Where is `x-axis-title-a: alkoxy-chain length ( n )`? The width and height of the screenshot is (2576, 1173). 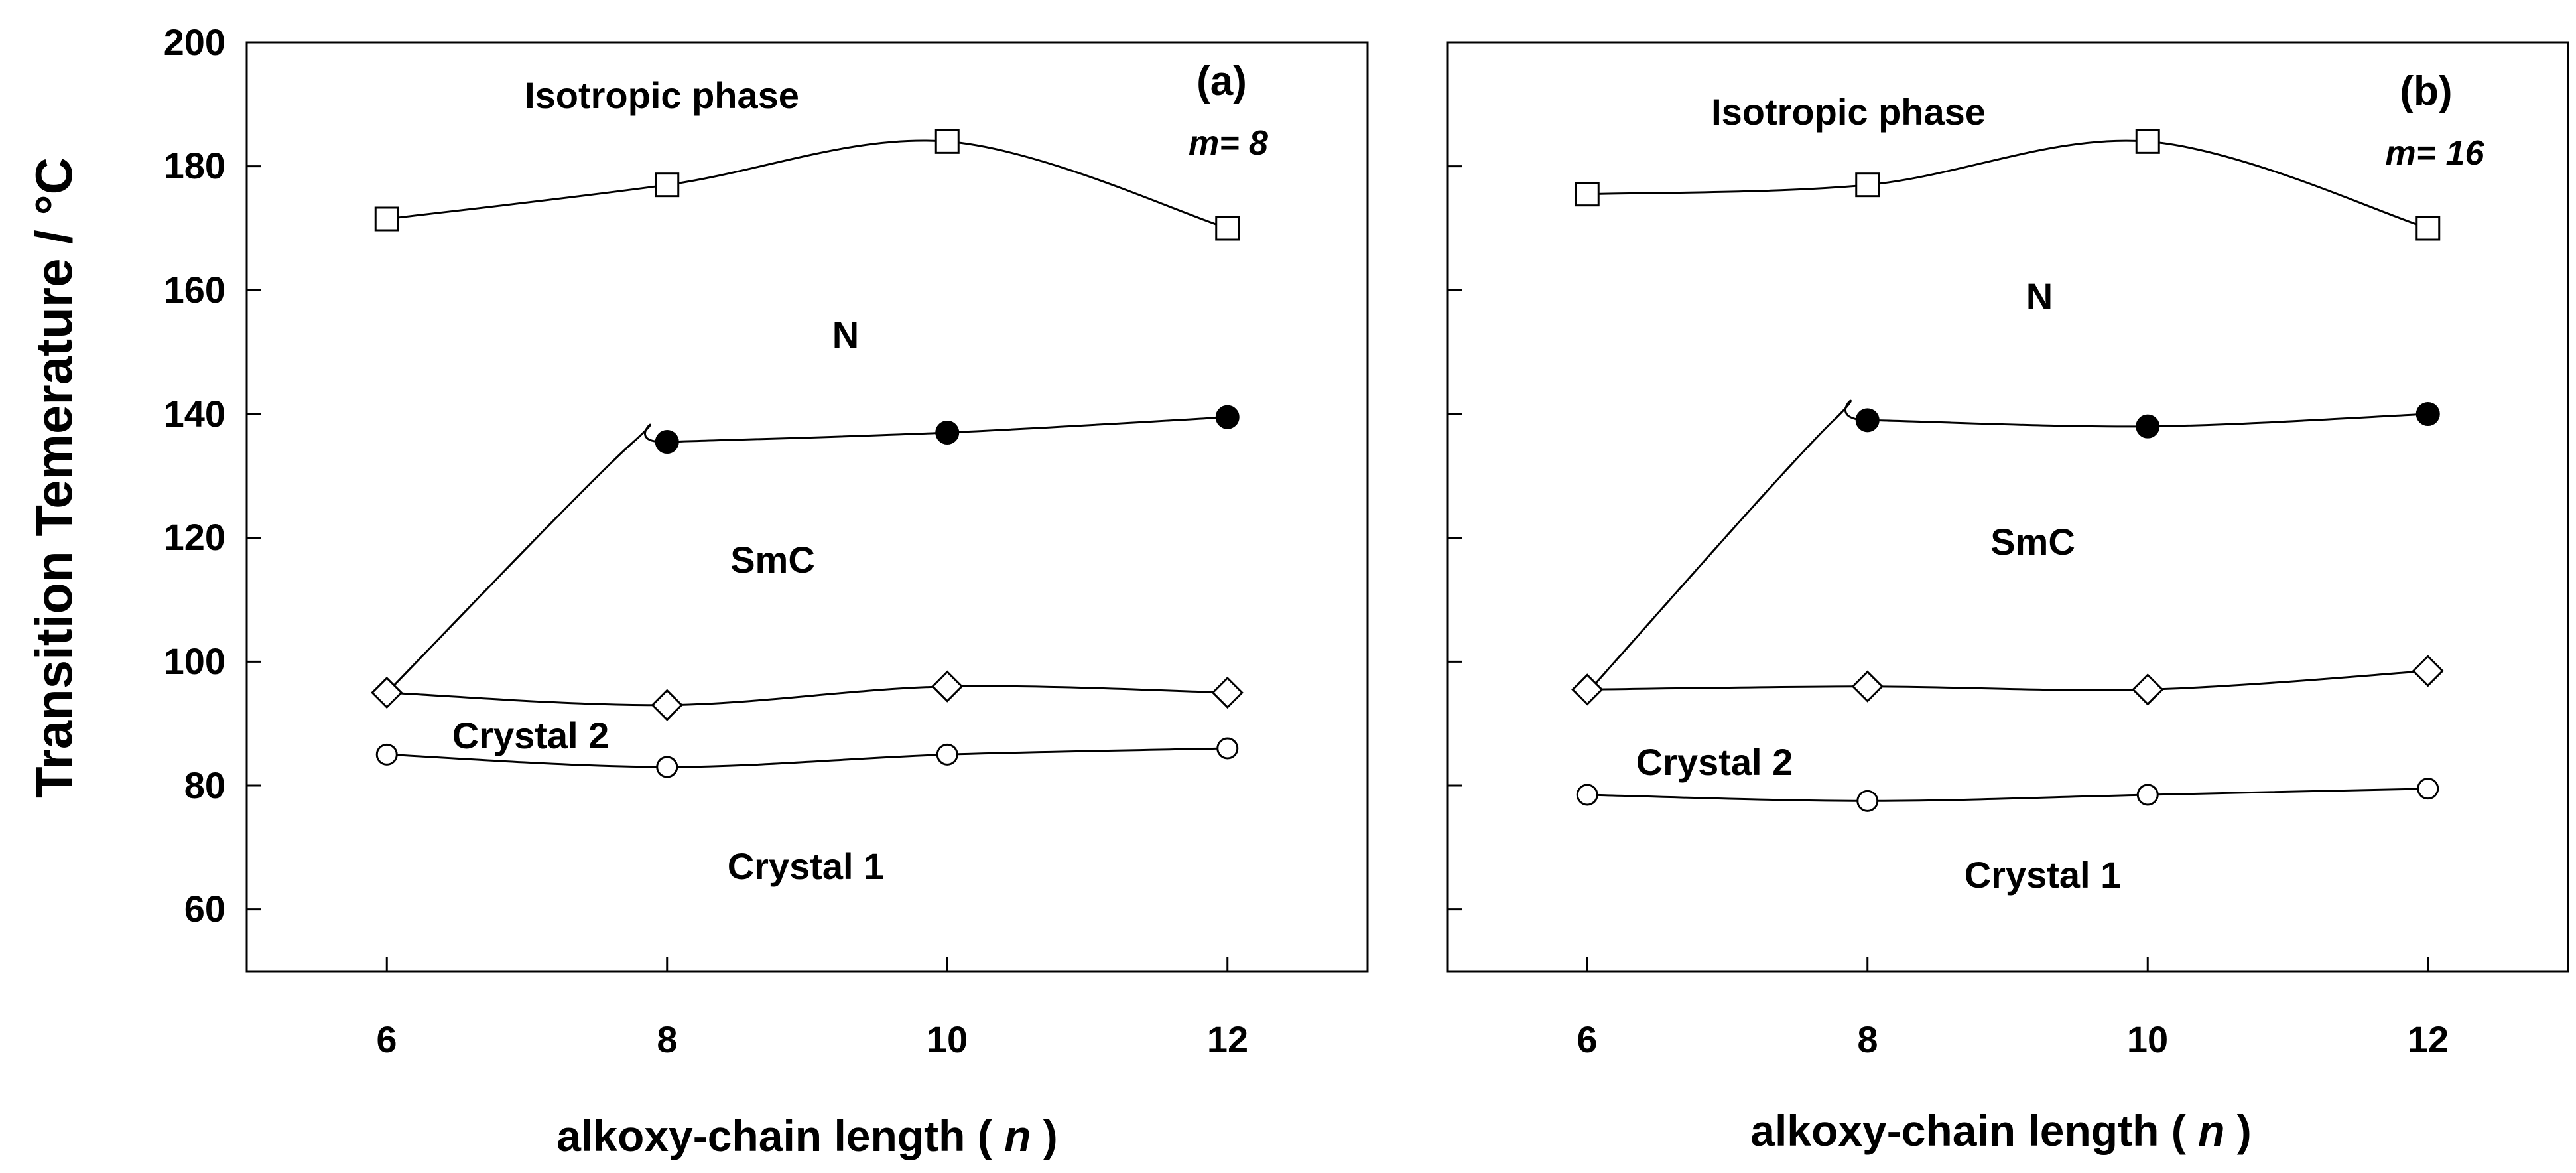
x-axis-title-a: alkoxy-chain length ( n ) is located at coordinates (807, 1135).